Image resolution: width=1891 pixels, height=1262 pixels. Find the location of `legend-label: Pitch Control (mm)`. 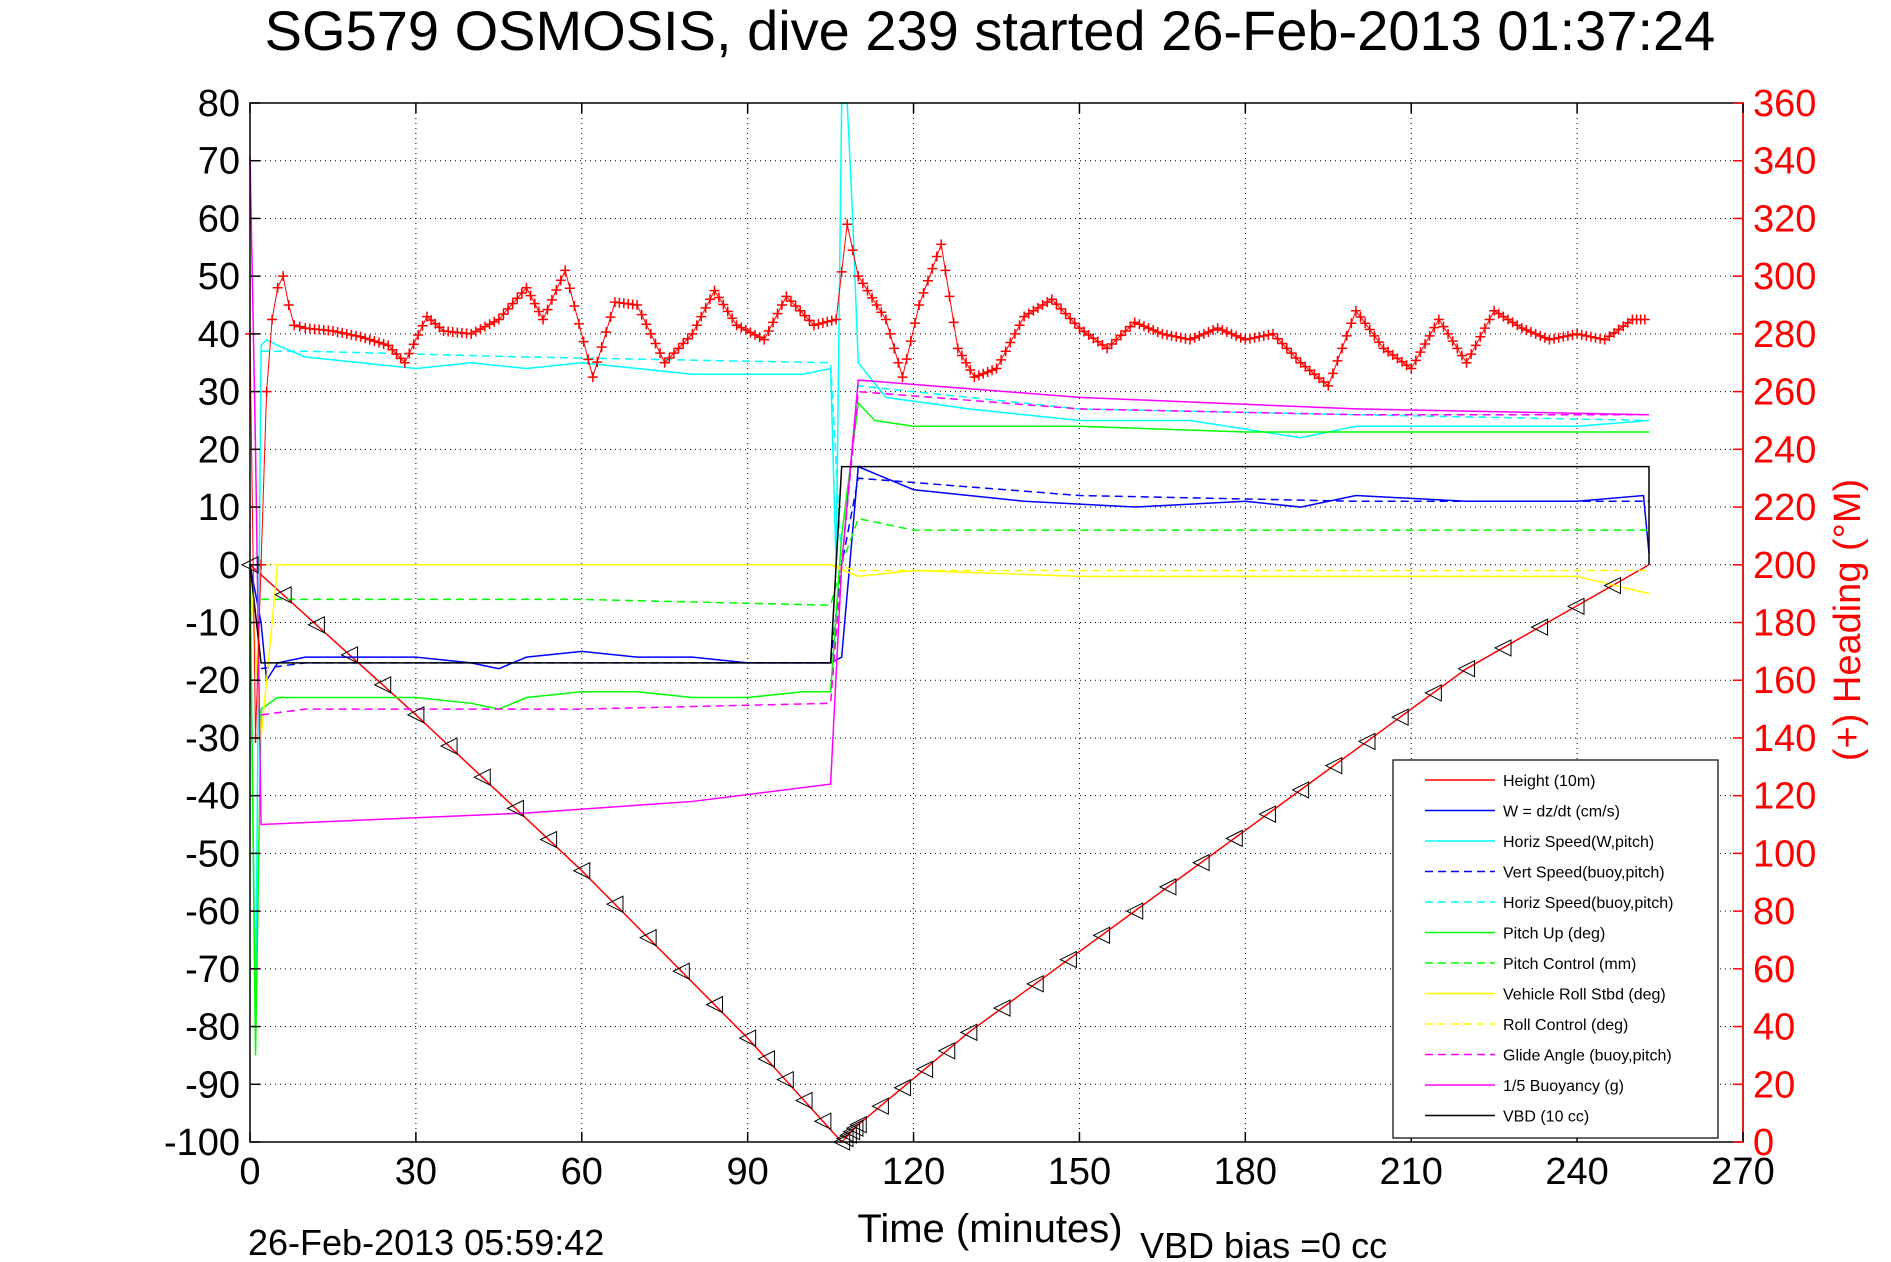

legend-label: Pitch Control (mm) is located at coordinates (1569, 964).